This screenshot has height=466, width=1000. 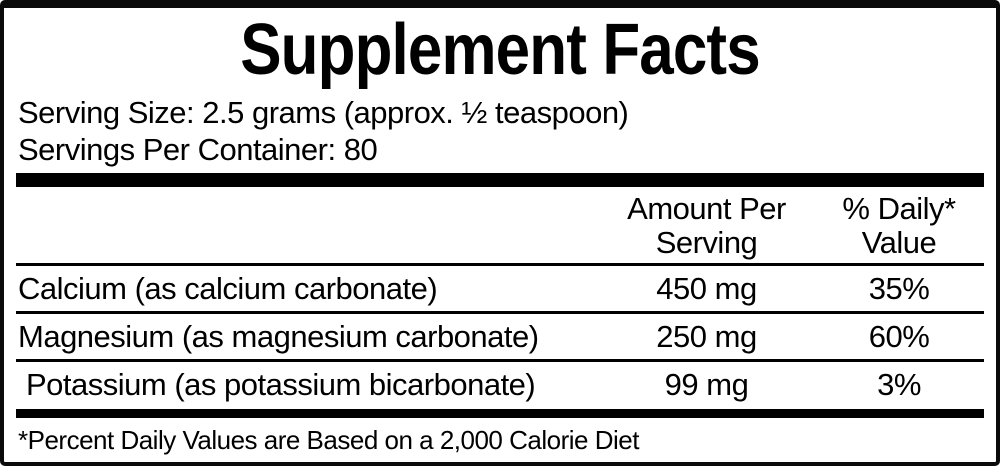 What do you see at coordinates (706, 208) in the screenshot?
I see `column-header-amount-line1: Amount Per` at bounding box center [706, 208].